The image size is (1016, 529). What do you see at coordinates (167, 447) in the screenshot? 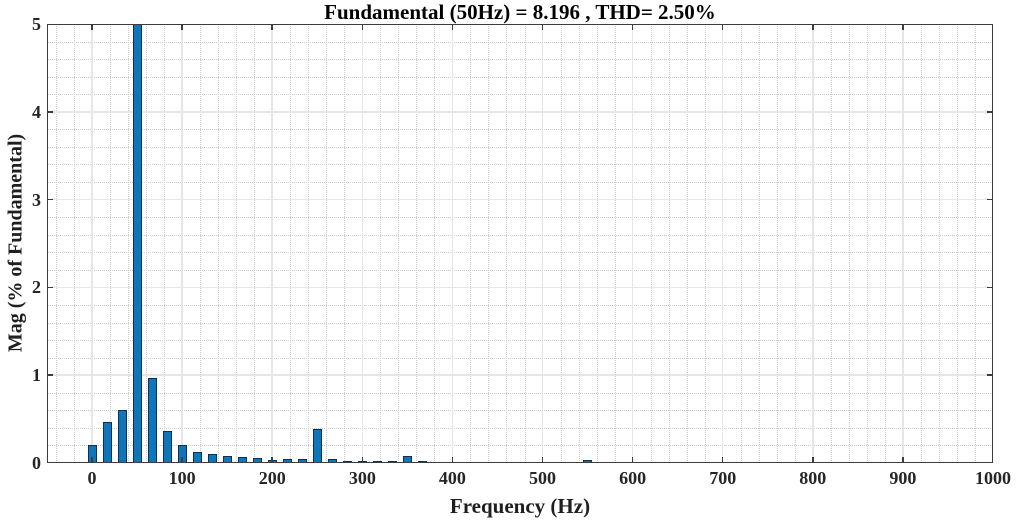
I see `bar-83.33hz` at bounding box center [167, 447].